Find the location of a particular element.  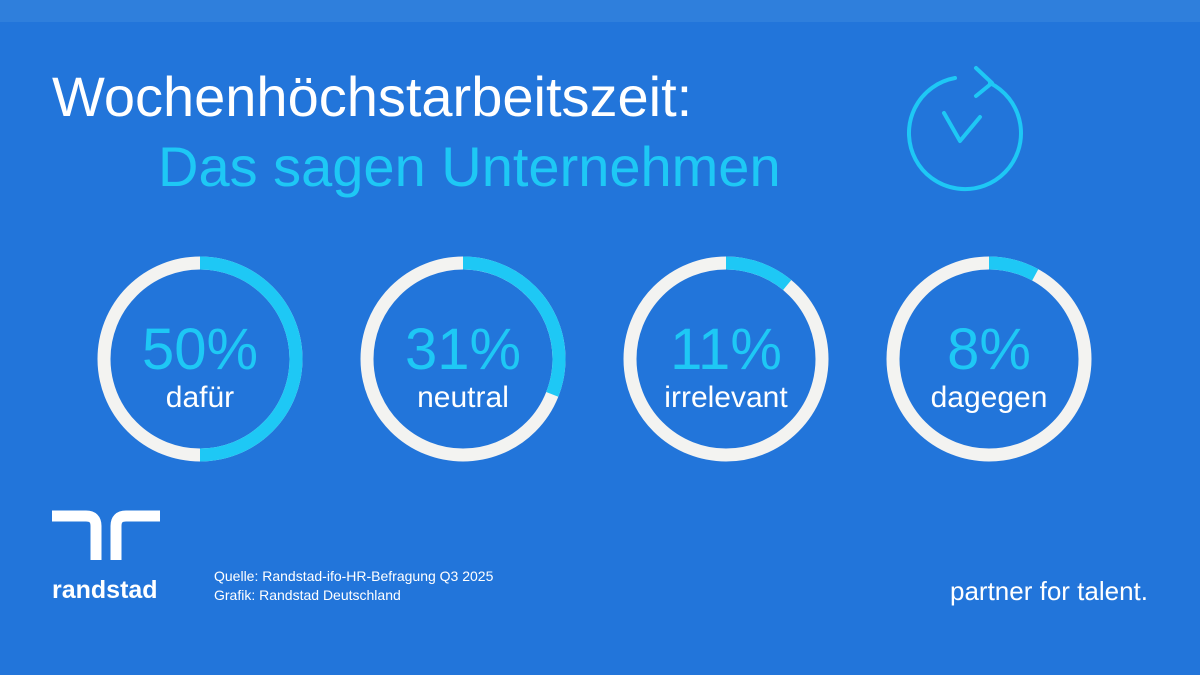

category-label: irrelevant is located at coordinates (726, 397).